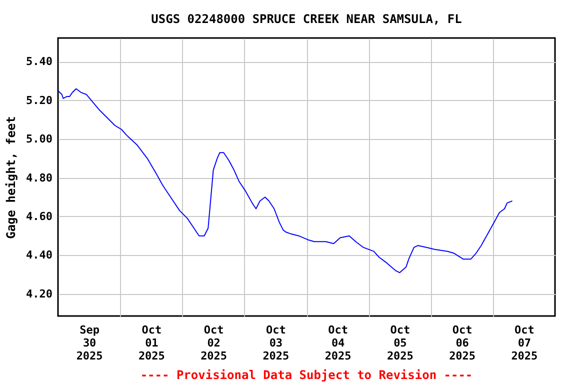 This screenshot has height=384, width=576. What do you see at coordinates (276, 343) in the screenshot?
I see `x-tick-label: Oct 03 2025` at bounding box center [276, 343].